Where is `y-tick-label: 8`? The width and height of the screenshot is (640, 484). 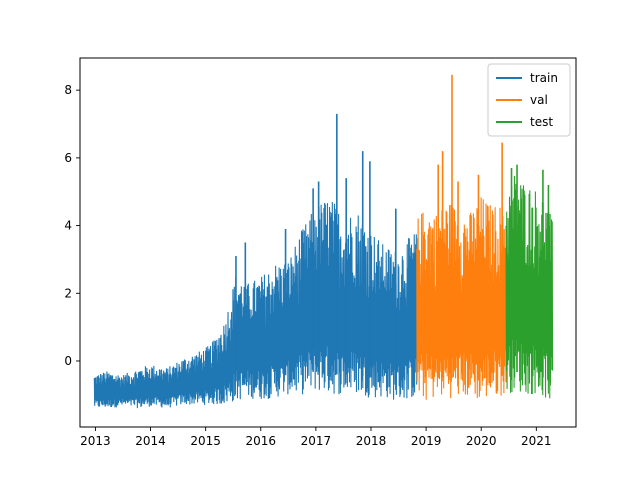
y-tick-label: 8 is located at coordinates (68, 90).